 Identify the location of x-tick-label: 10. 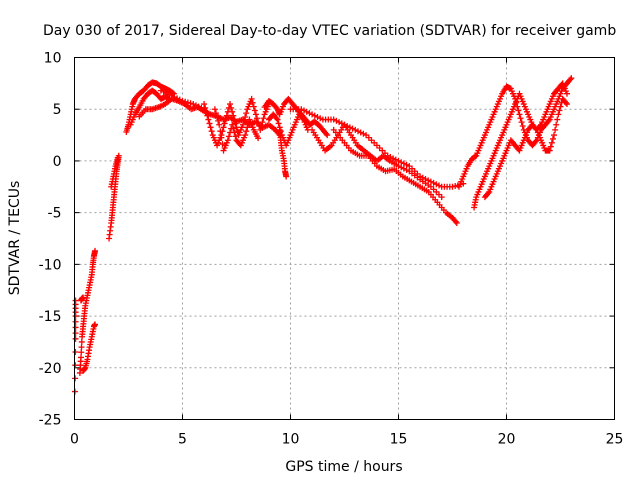
(291, 440).